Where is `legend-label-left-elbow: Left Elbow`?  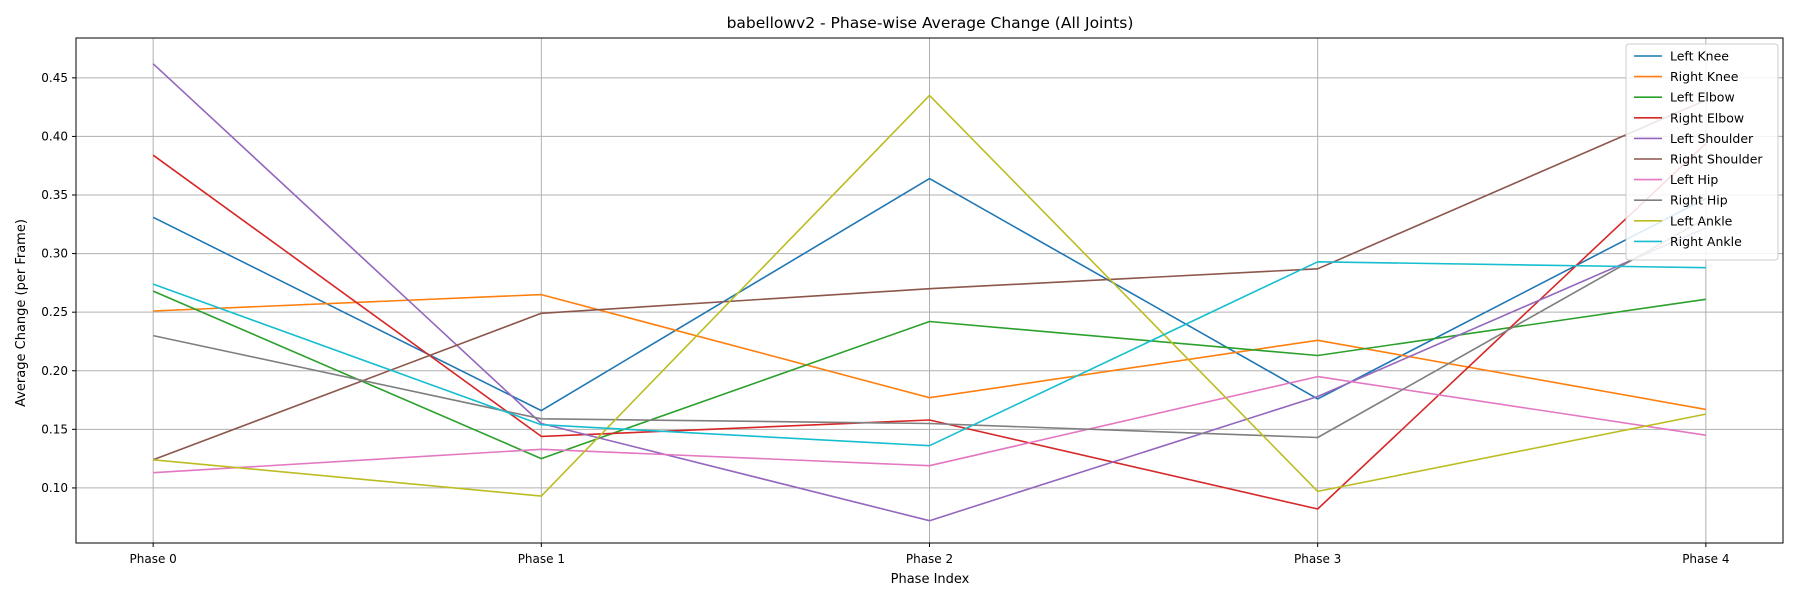
legend-label-left-elbow: Left Elbow is located at coordinates (1702, 97).